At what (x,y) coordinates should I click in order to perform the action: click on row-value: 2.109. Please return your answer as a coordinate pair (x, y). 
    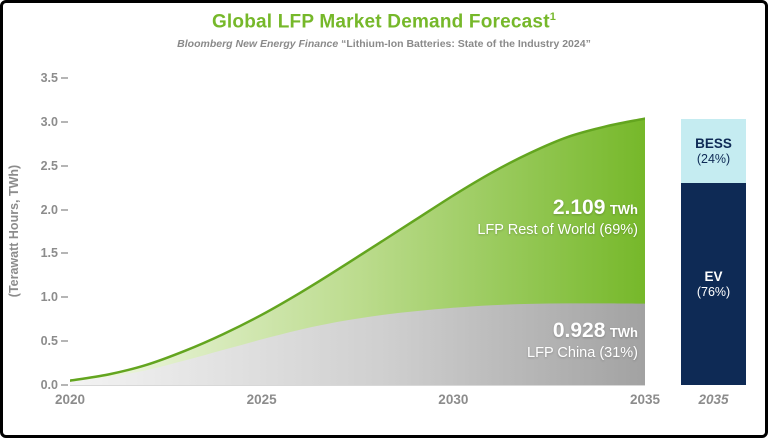
    Looking at the image, I should click on (579, 207).